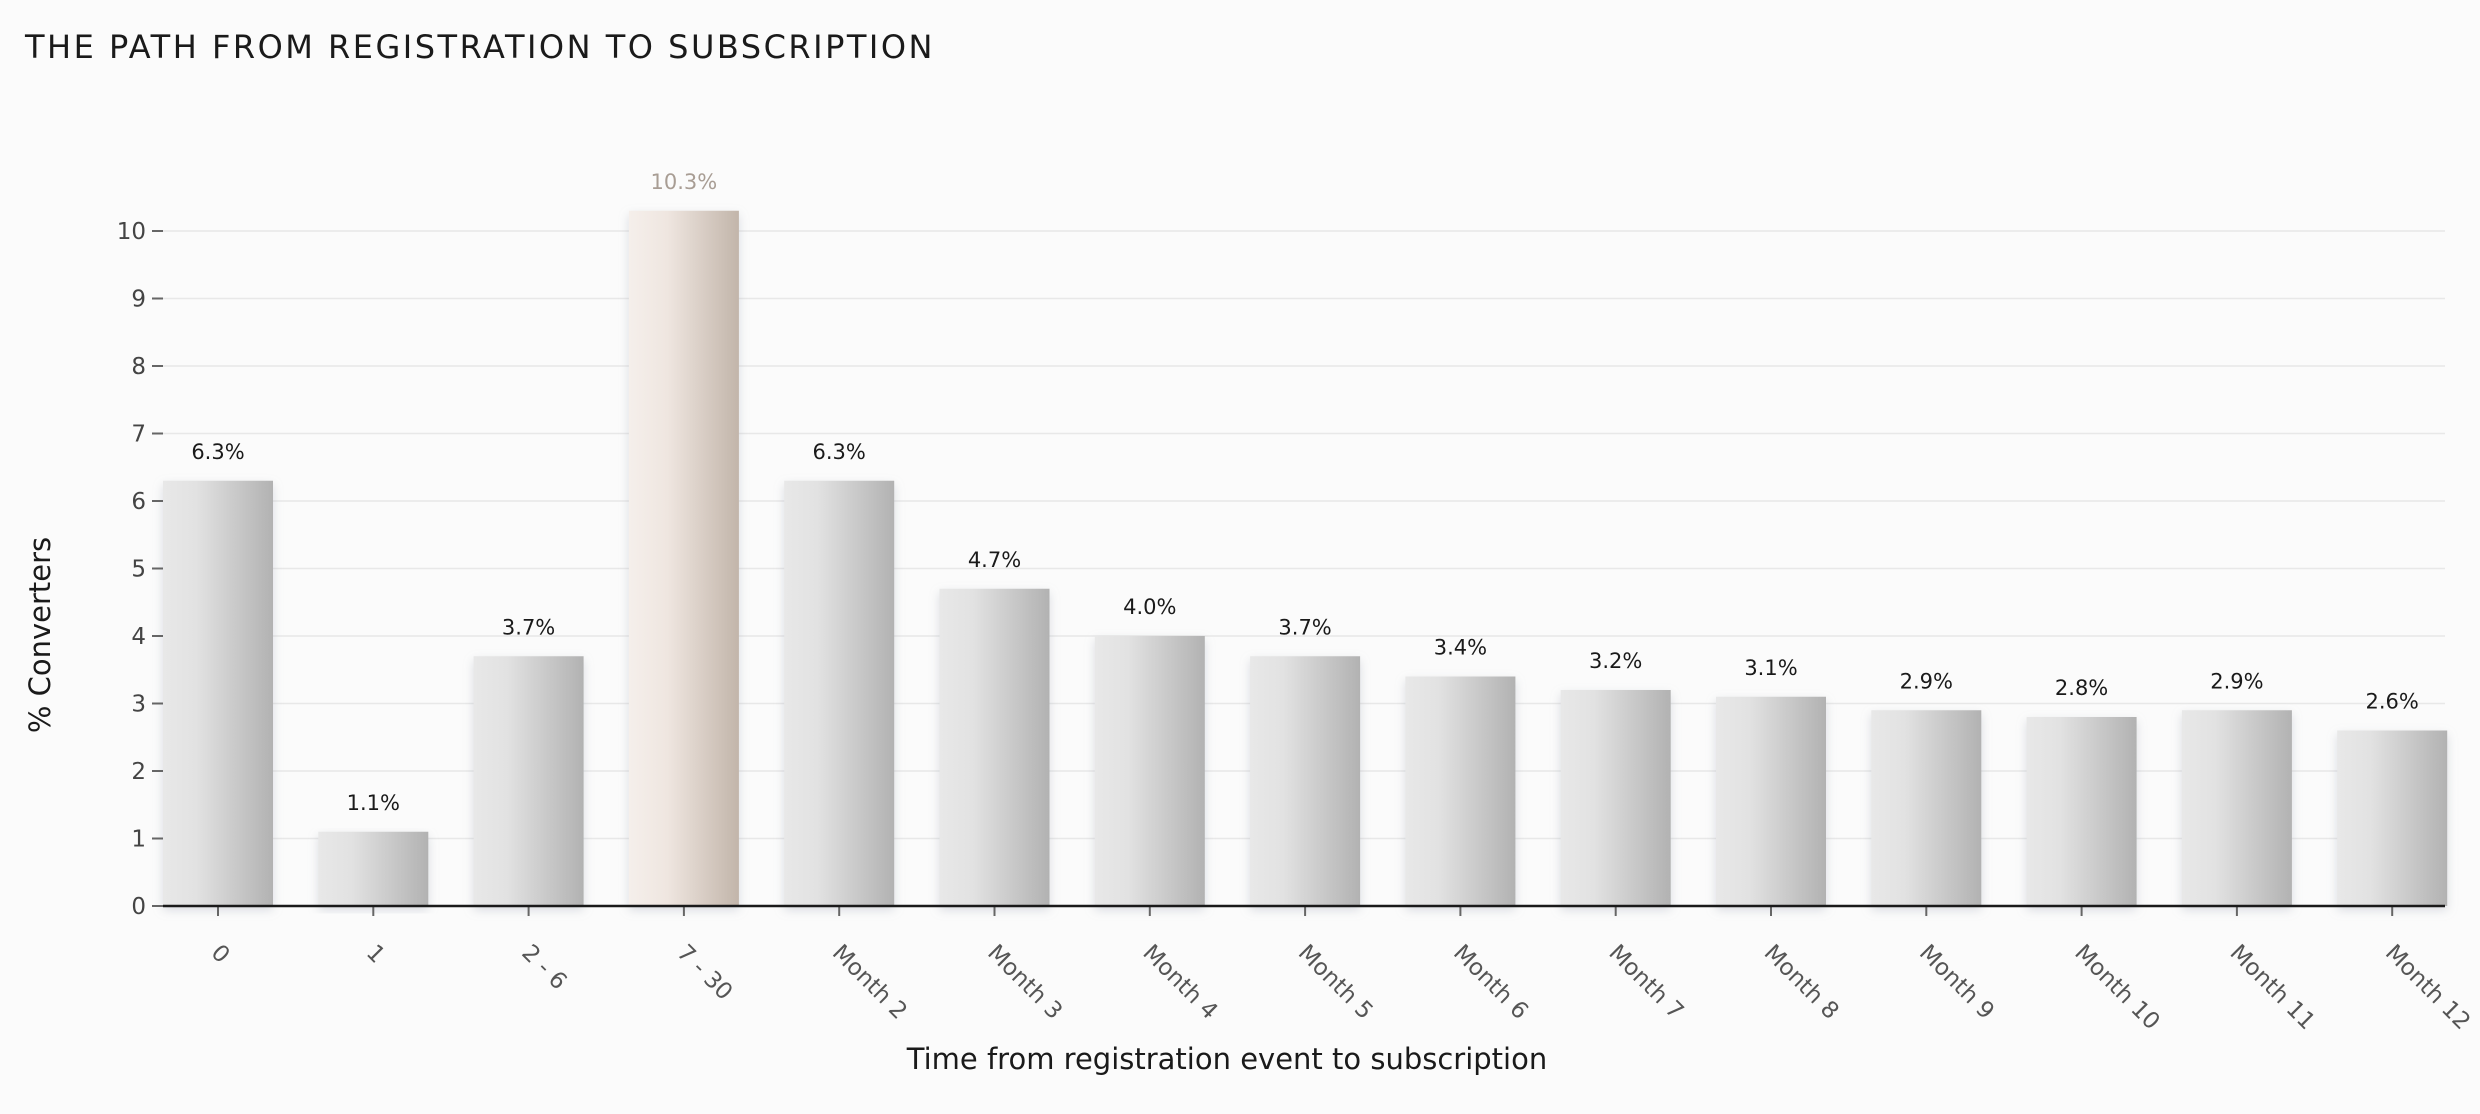 The image size is (2480, 1114). What do you see at coordinates (138, 772) in the screenshot?
I see `y-tick-label: 2` at bounding box center [138, 772].